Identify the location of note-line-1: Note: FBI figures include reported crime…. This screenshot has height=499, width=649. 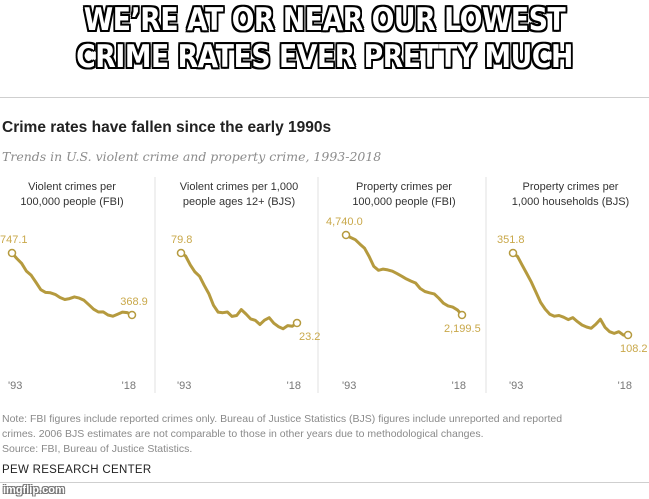
(282, 419).